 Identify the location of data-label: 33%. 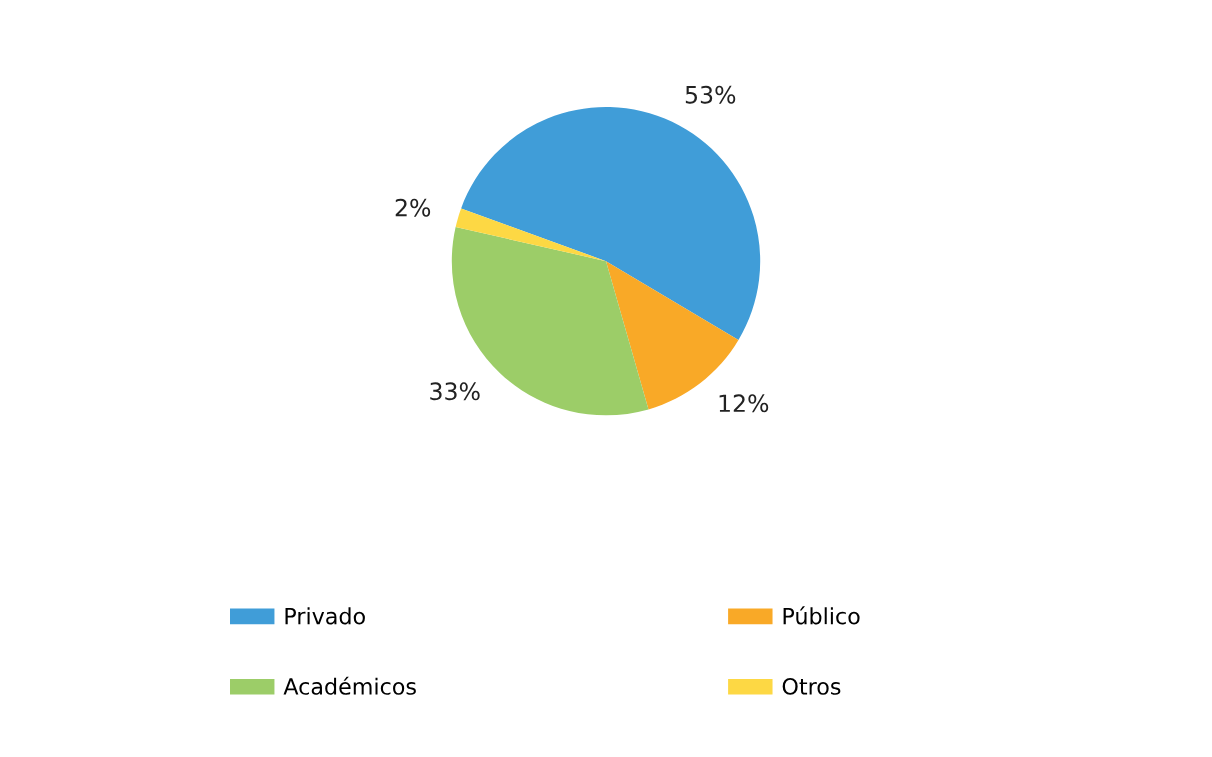
(455, 391).